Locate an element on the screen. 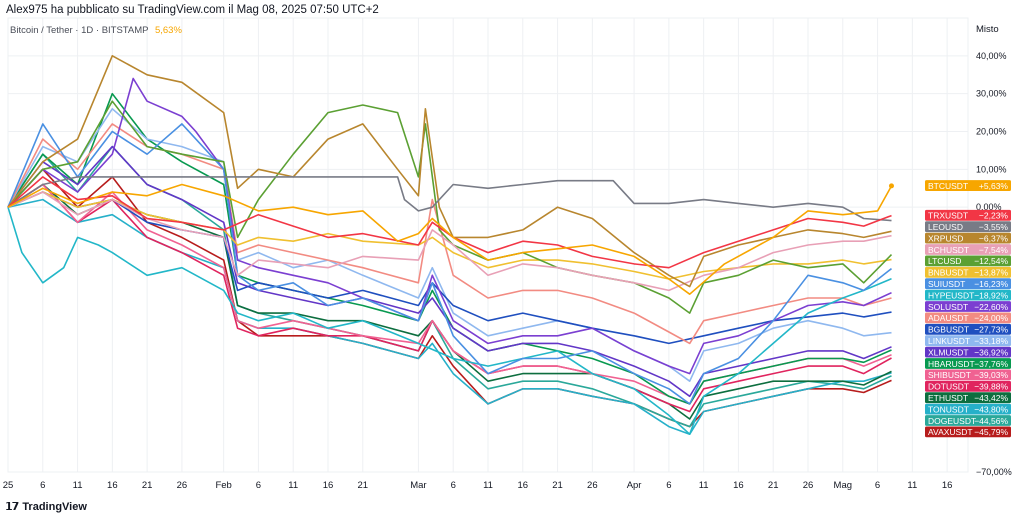  tradingview-logo-icon: 𝟭𝟳 is located at coordinates (12, 507).